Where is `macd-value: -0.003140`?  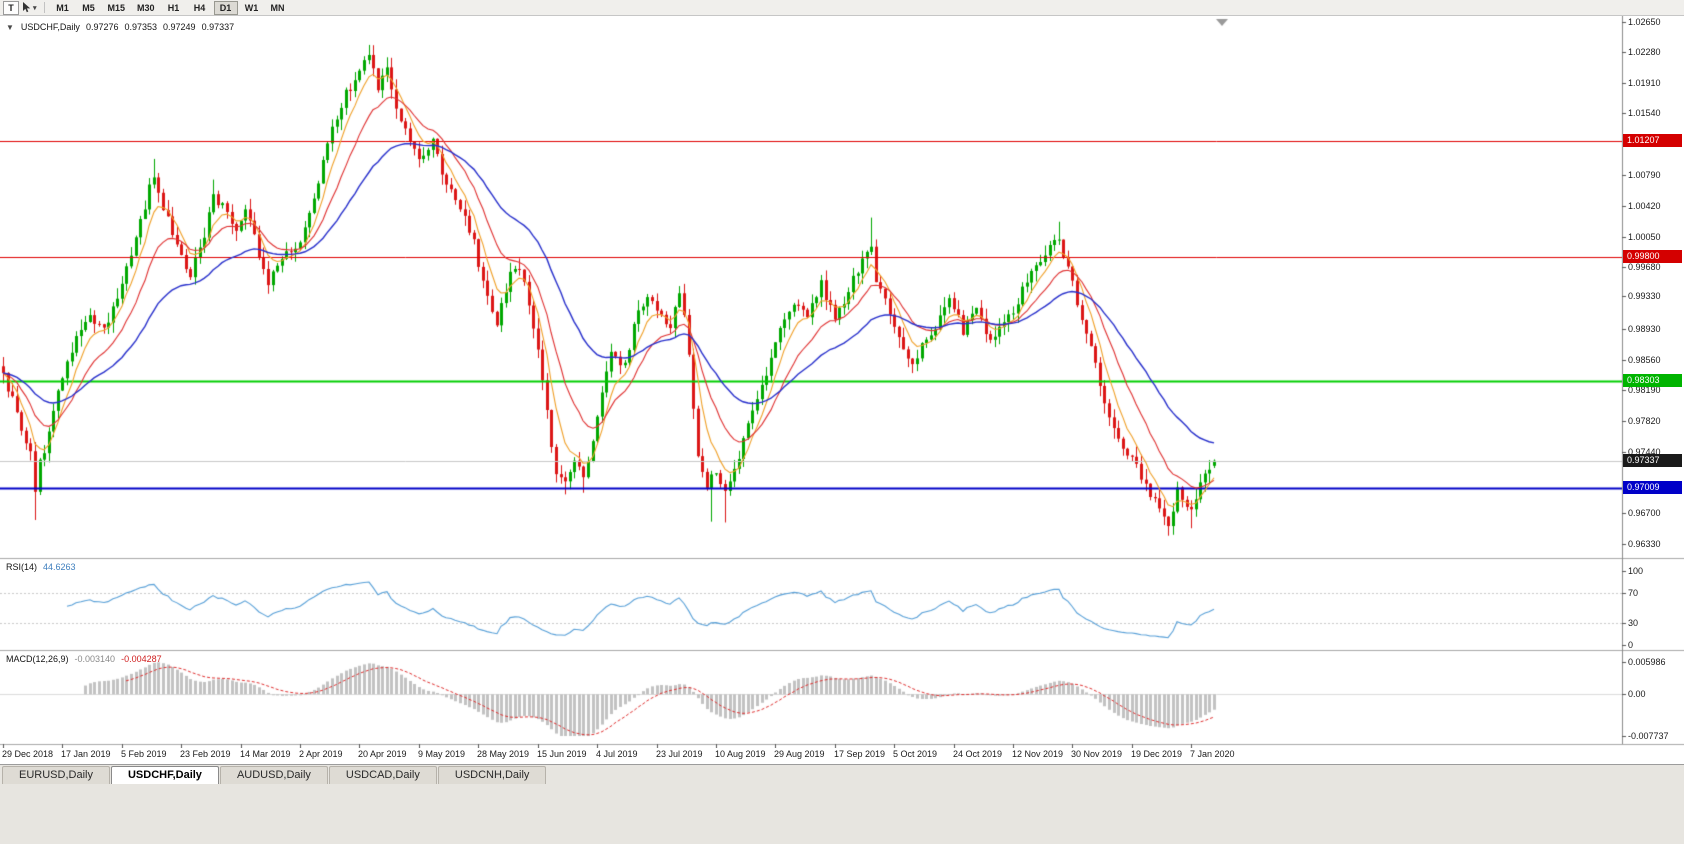 macd-value: -0.003140 is located at coordinates (95, 659).